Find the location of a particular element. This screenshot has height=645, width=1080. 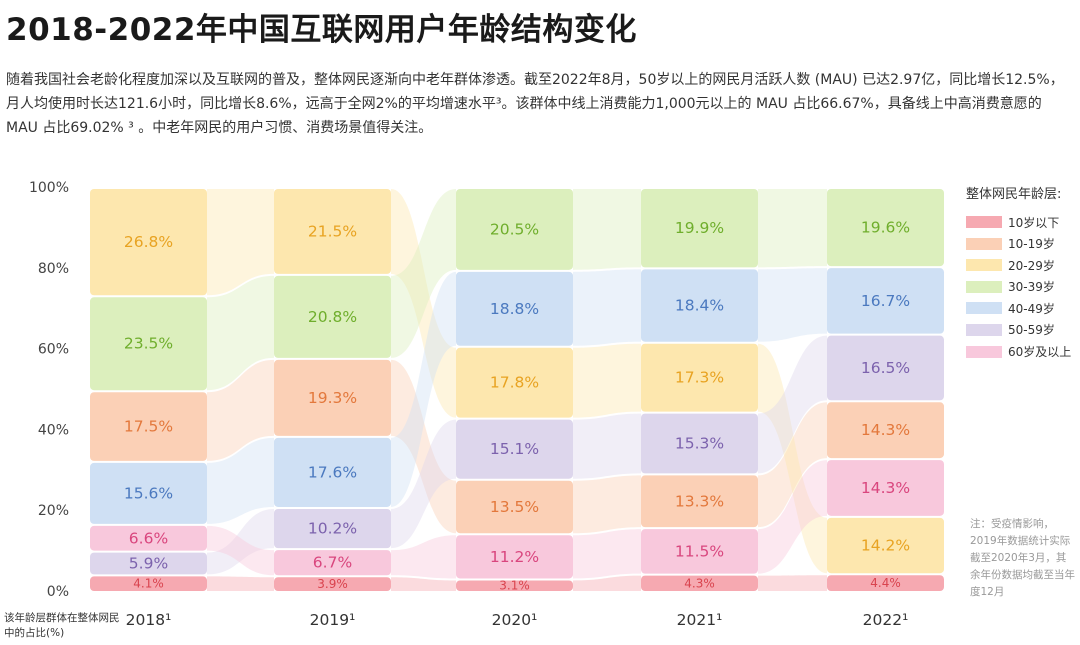

ribbon-60岁及以上-2 is located at coordinates (607, 554).